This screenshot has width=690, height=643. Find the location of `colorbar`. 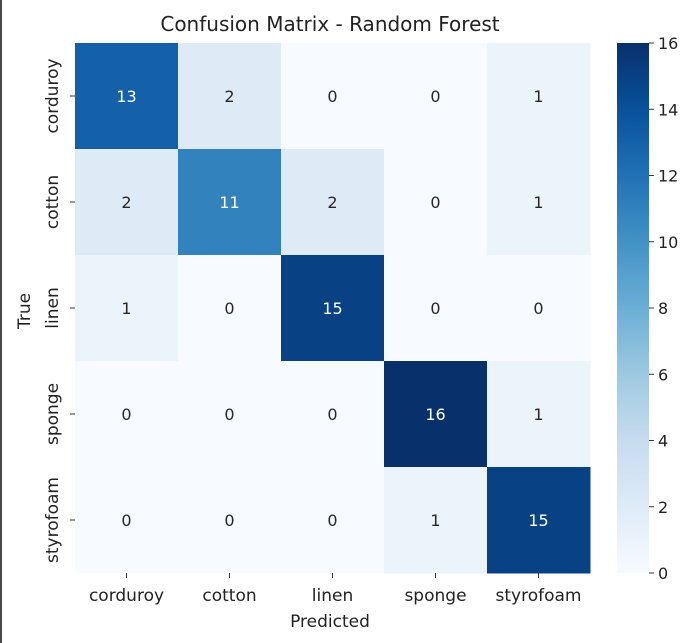

colorbar is located at coordinates (633, 308).